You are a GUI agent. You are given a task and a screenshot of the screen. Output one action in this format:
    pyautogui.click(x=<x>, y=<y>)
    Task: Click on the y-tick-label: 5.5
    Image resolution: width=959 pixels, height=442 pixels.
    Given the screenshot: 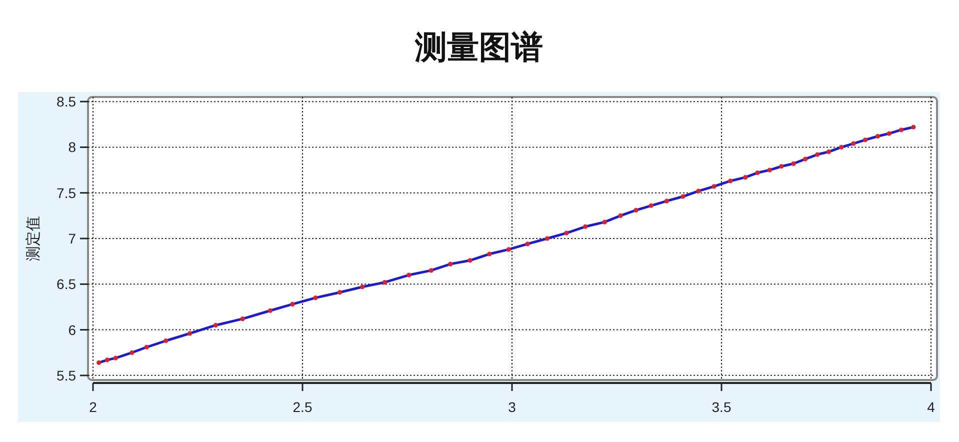 What is the action you would take?
    pyautogui.click(x=66, y=375)
    